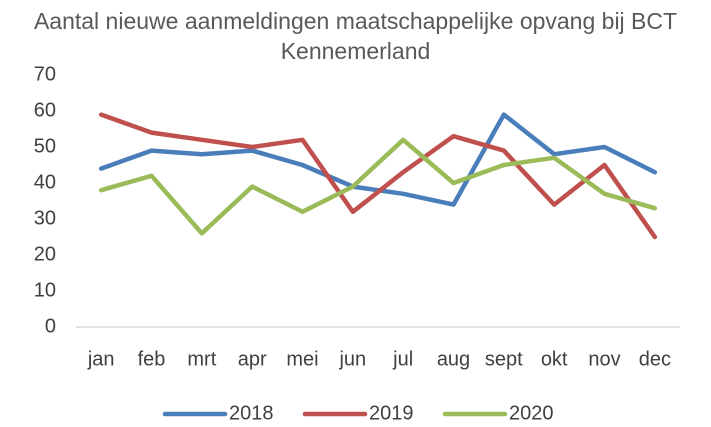  Describe the element at coordinates (402, 359) in the screenshot. I see `x-tick-label: jul` at that location.